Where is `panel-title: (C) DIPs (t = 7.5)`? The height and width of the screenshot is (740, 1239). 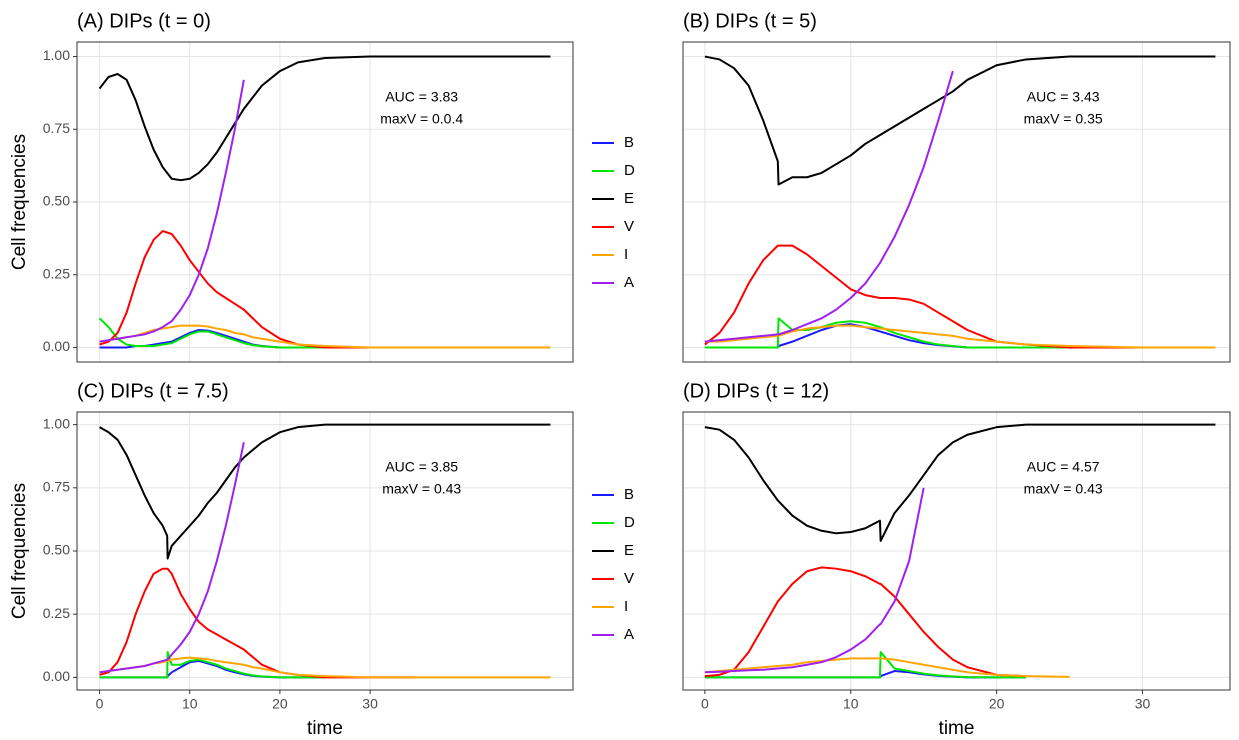
panel-title: (C) DIPs (t = 7.5) is located at coordinates (153, 391).